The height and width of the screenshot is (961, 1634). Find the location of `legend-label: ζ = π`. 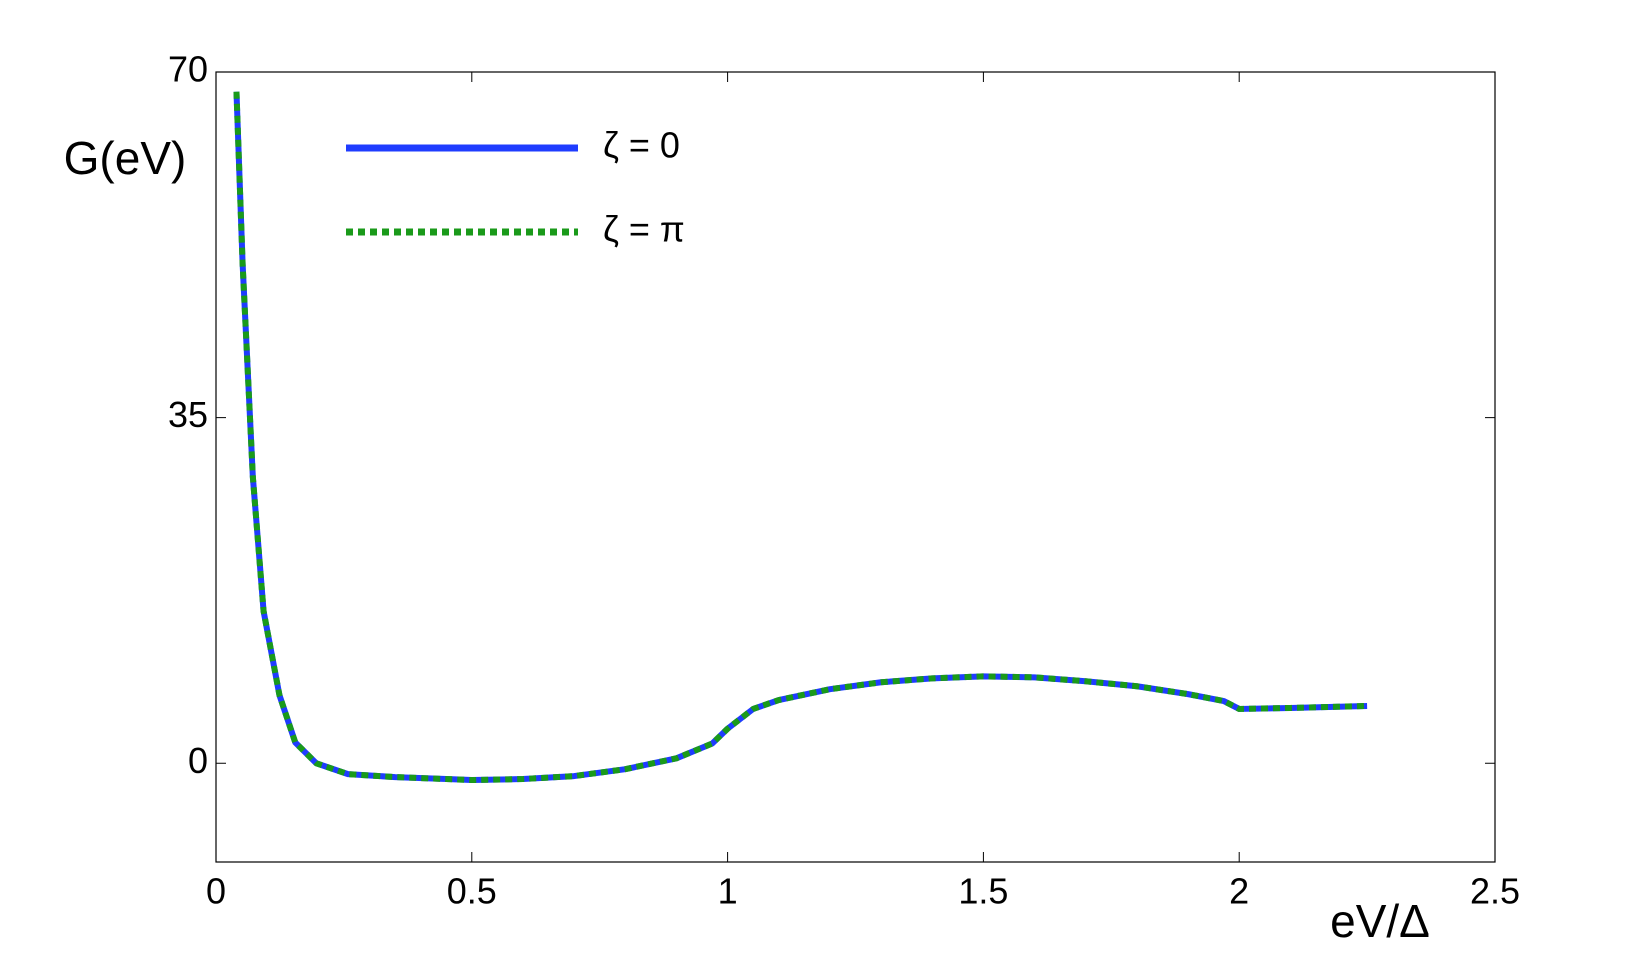

legend-label: ζ = π is located at coordinates (644, 229).